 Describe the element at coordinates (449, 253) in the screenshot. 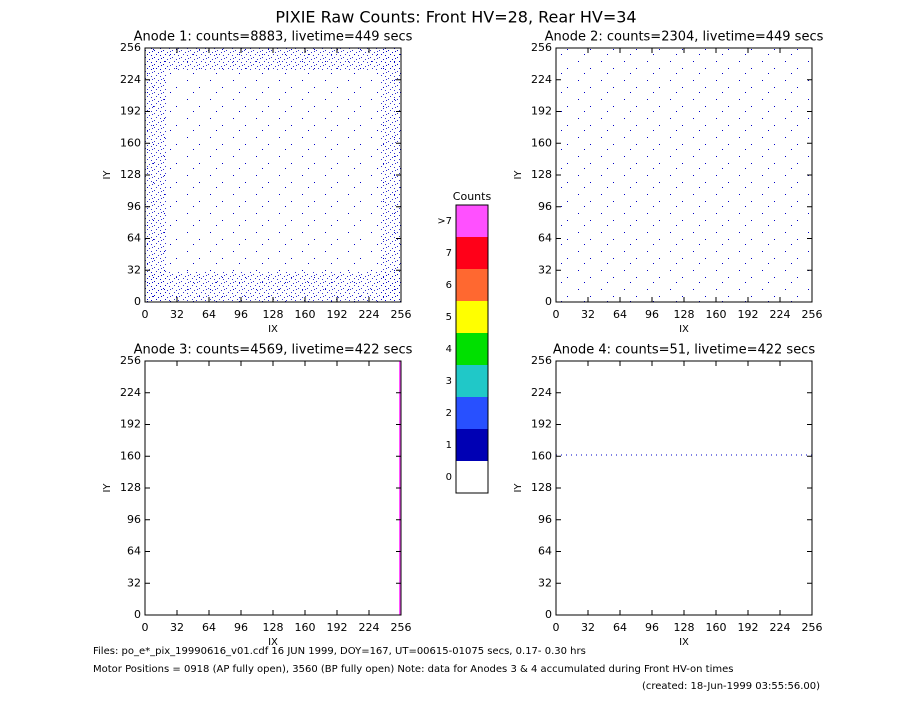

I see `colorbar-label: 7` at that location.